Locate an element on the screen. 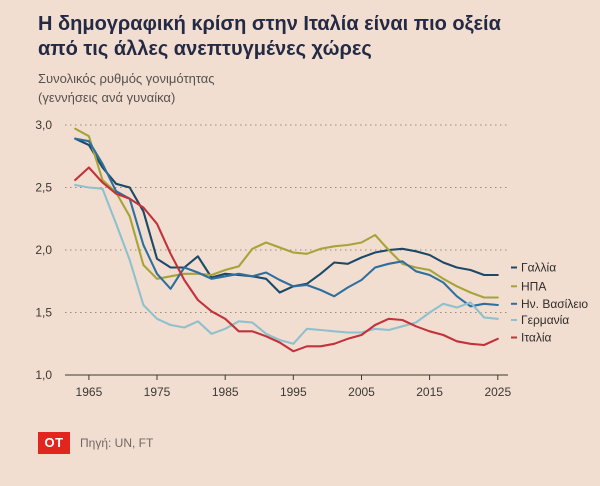 The height and width of the screenshot is (486, 600). y-tick-label: 1,0 is located at coordinates (43, 375).